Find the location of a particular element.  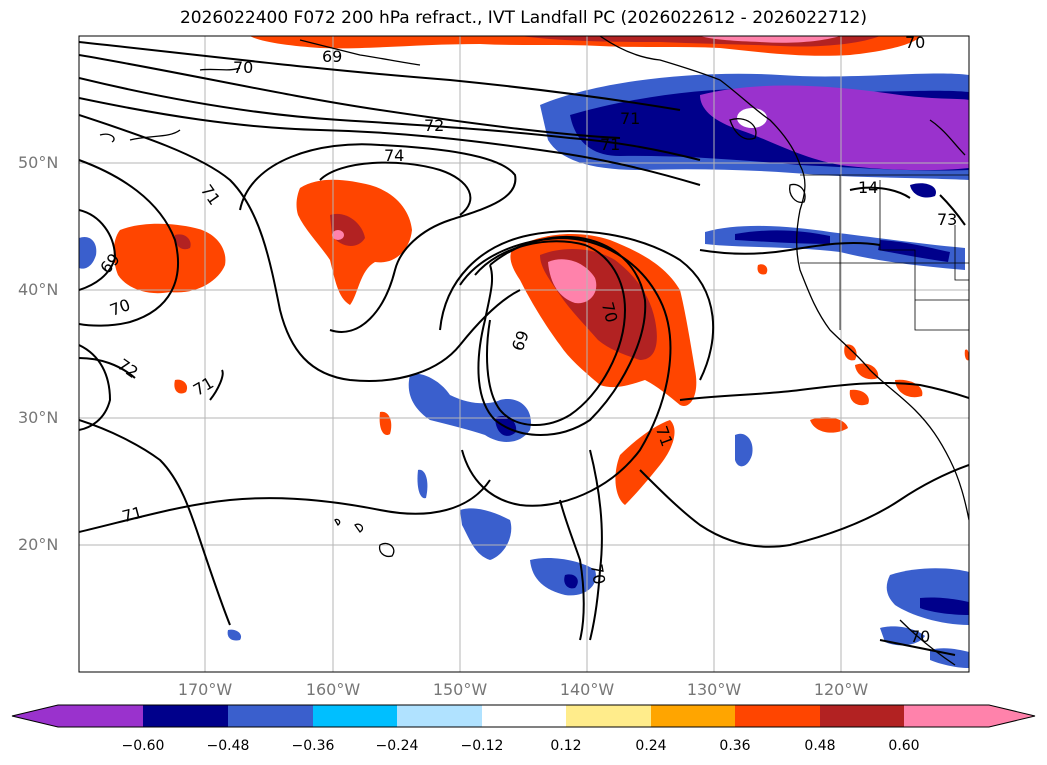

colorbar is located at coordinates (523, 716).